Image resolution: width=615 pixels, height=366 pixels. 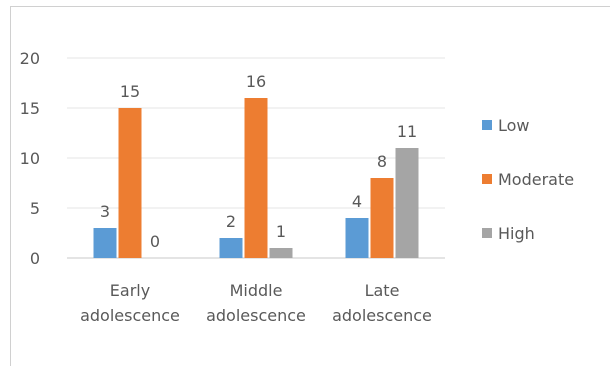 What do you see at coordinates (256, 81) in the screenshot?
I see `data-label: 16` at bounding box center [256, 81].